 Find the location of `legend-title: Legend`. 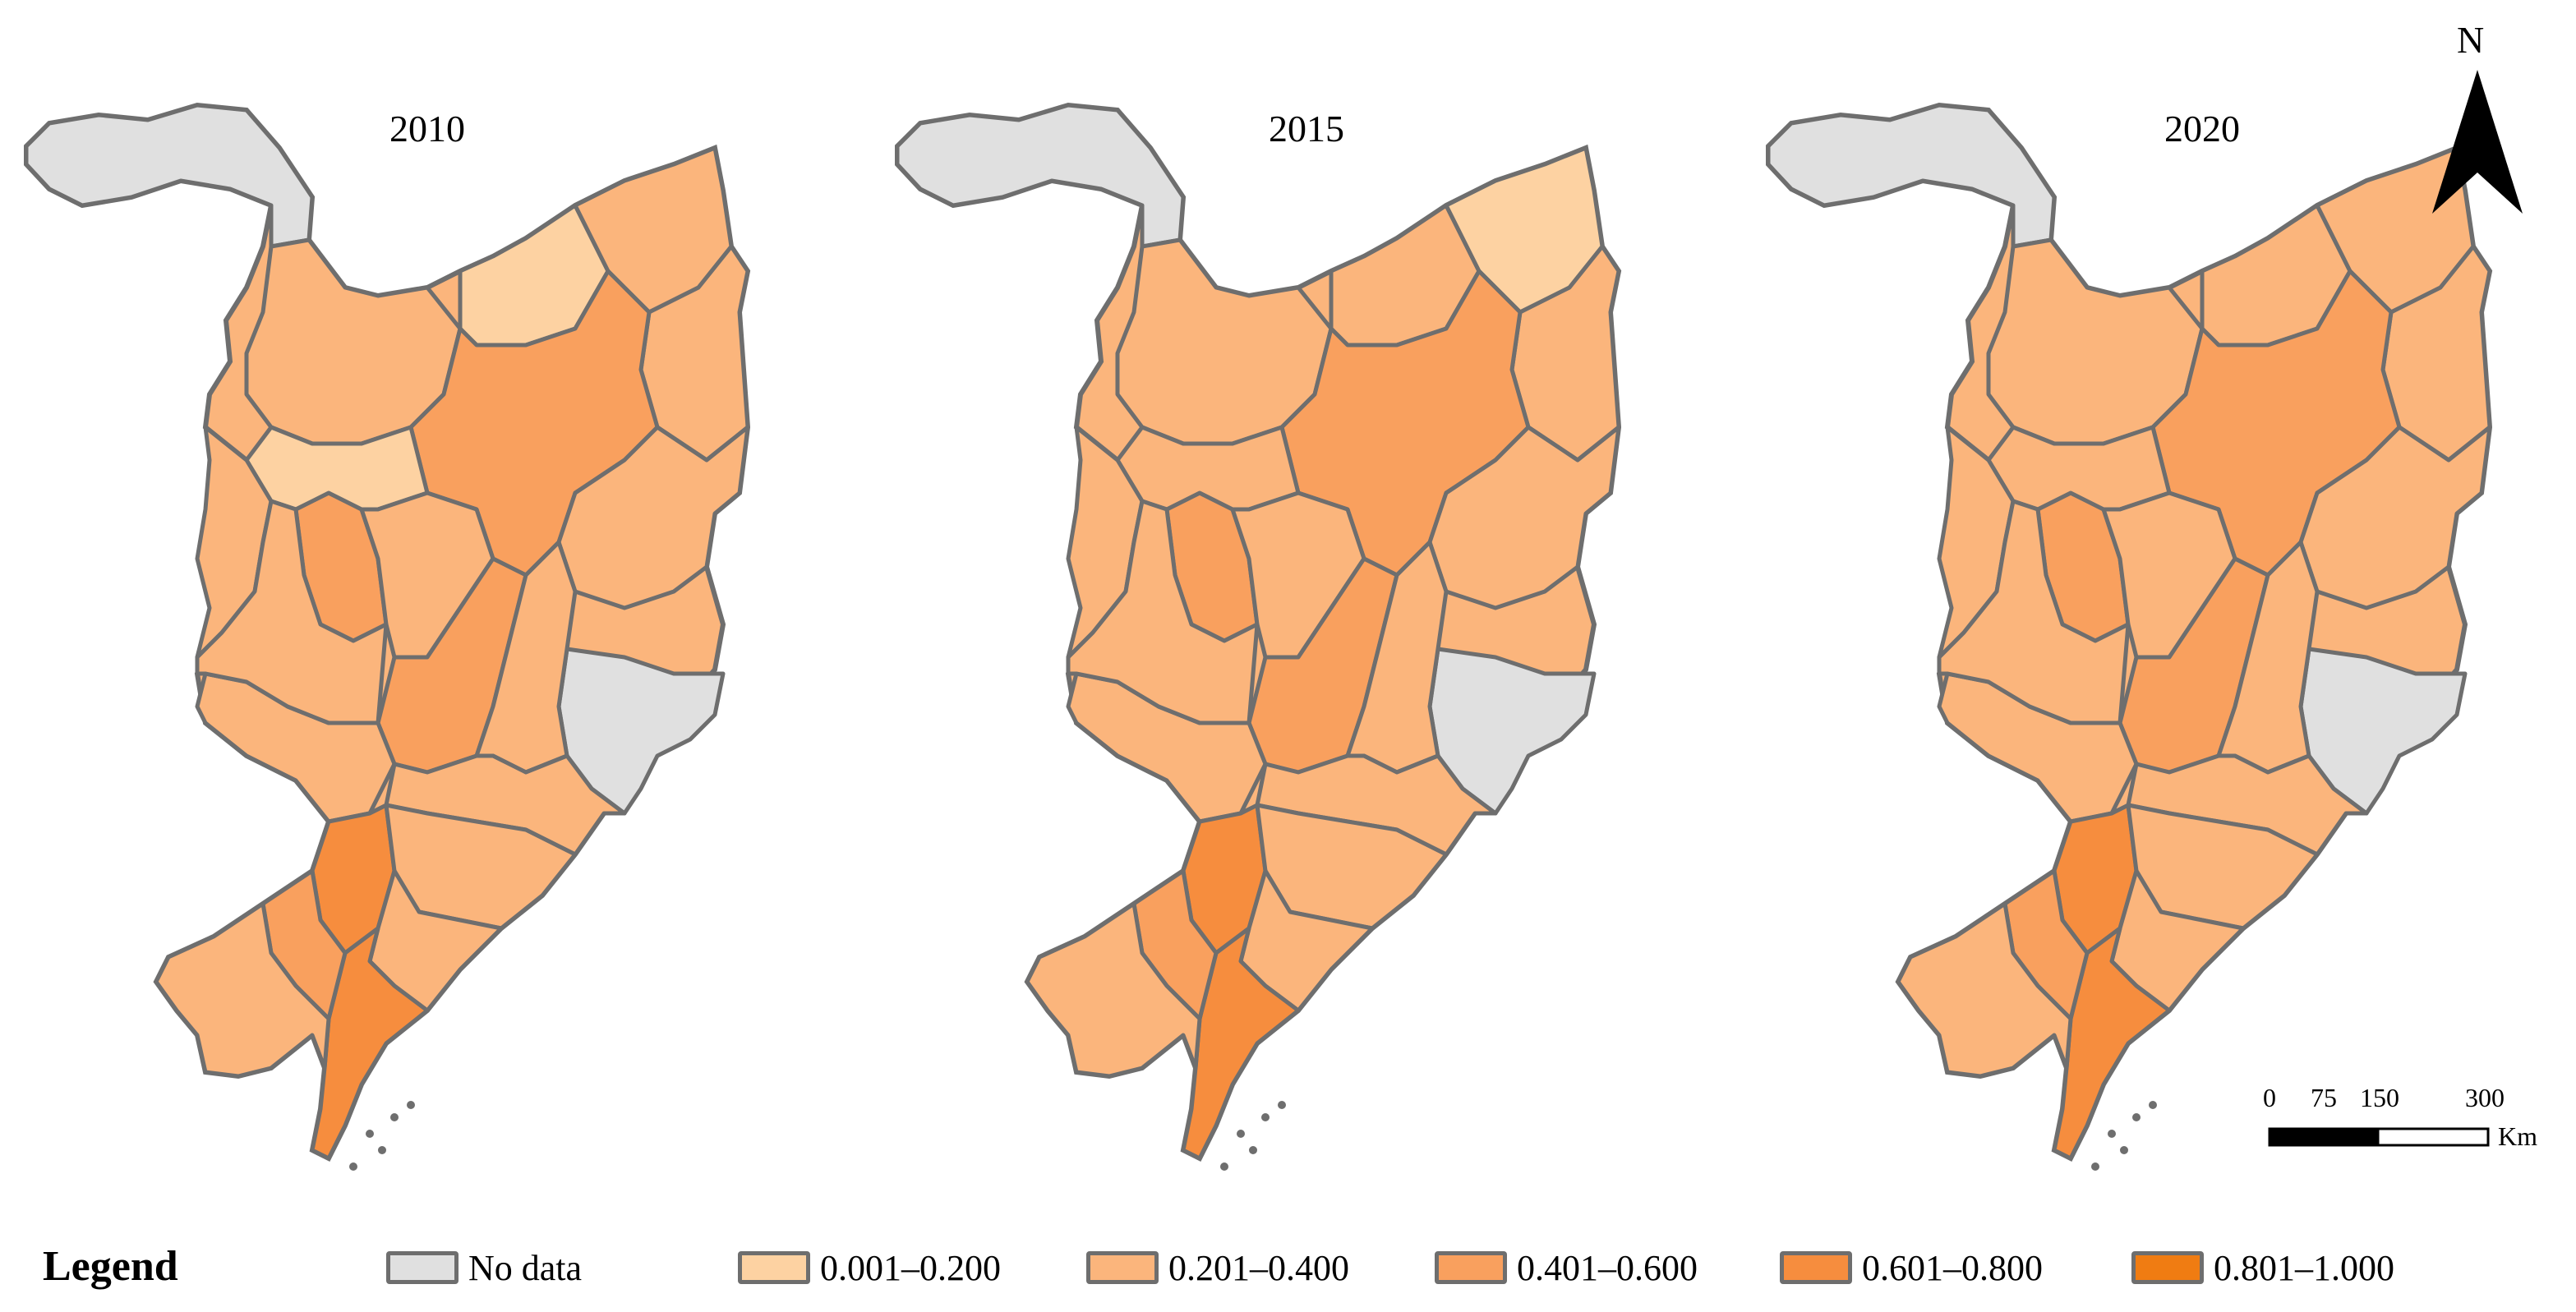

legend-title: Legend is located at coordinates (110, 1266).